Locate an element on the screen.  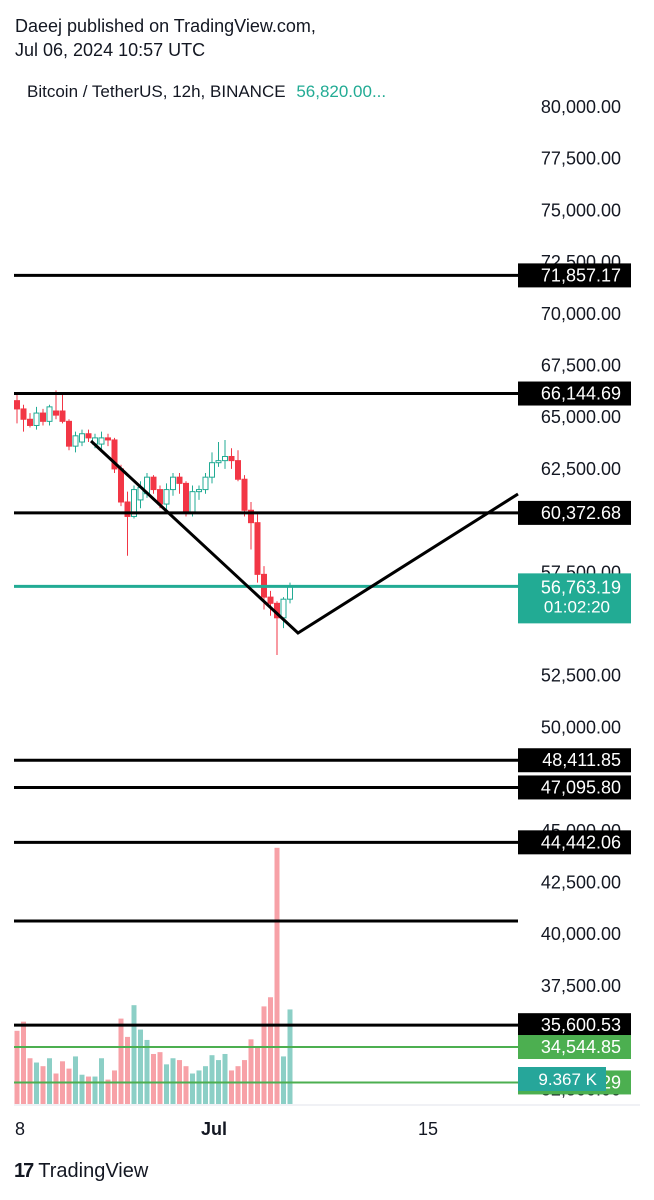
level-label: 35,600.53 is located at coordinates (581, 1025).